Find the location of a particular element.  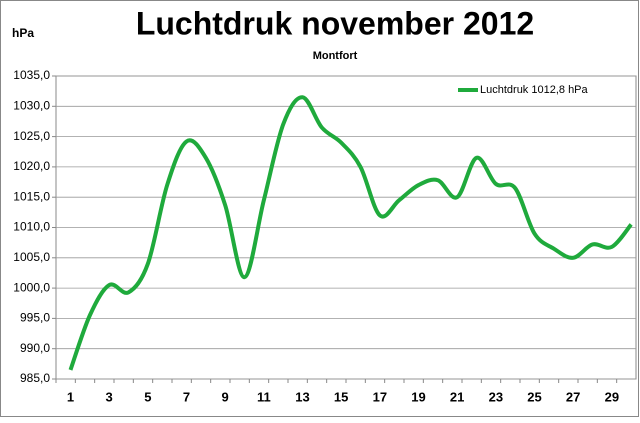

x-tick-label: 13 is located at coordinates (302, 396).